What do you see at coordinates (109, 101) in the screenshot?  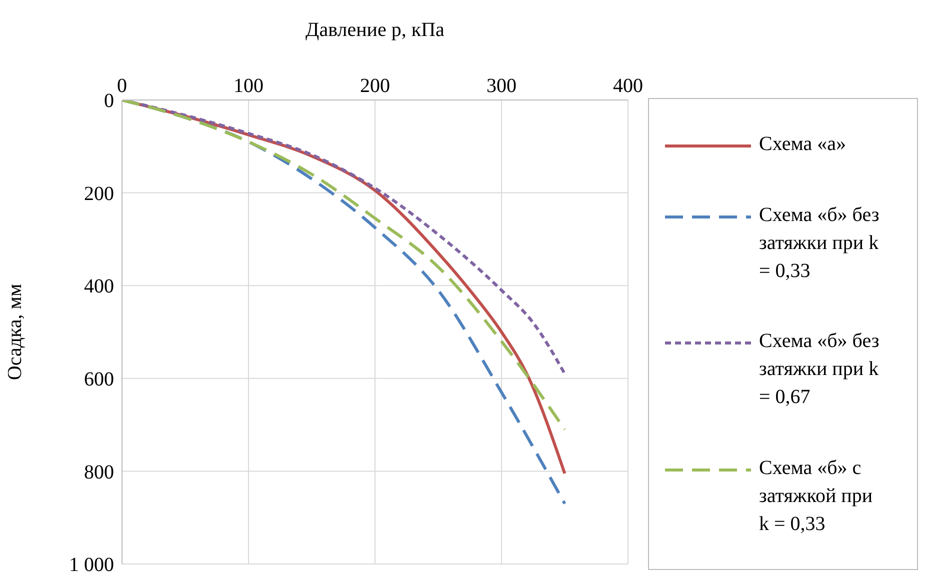 I see `y-tick-label: 0` at bounding box center [109, 101].